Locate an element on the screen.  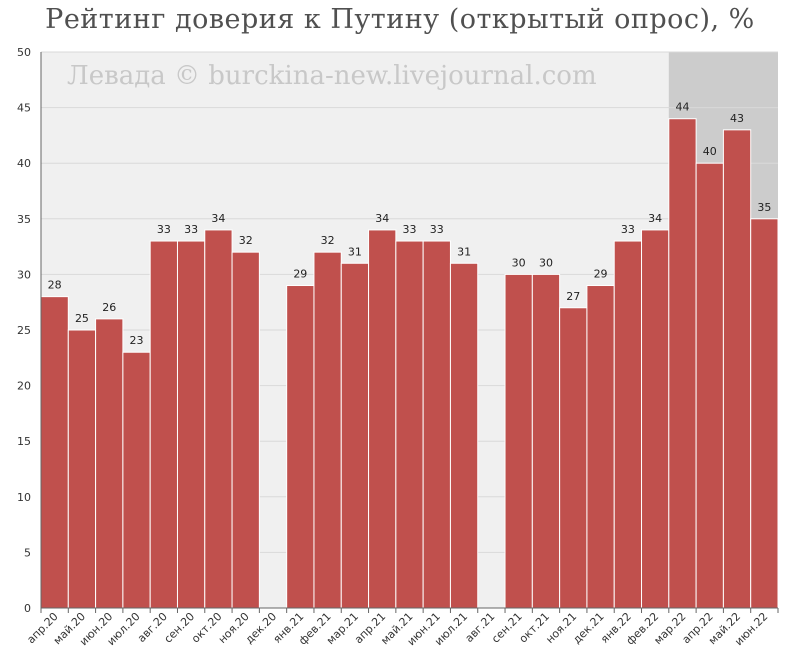
y-tick-label: 40 is located at coordinates (24, 163).